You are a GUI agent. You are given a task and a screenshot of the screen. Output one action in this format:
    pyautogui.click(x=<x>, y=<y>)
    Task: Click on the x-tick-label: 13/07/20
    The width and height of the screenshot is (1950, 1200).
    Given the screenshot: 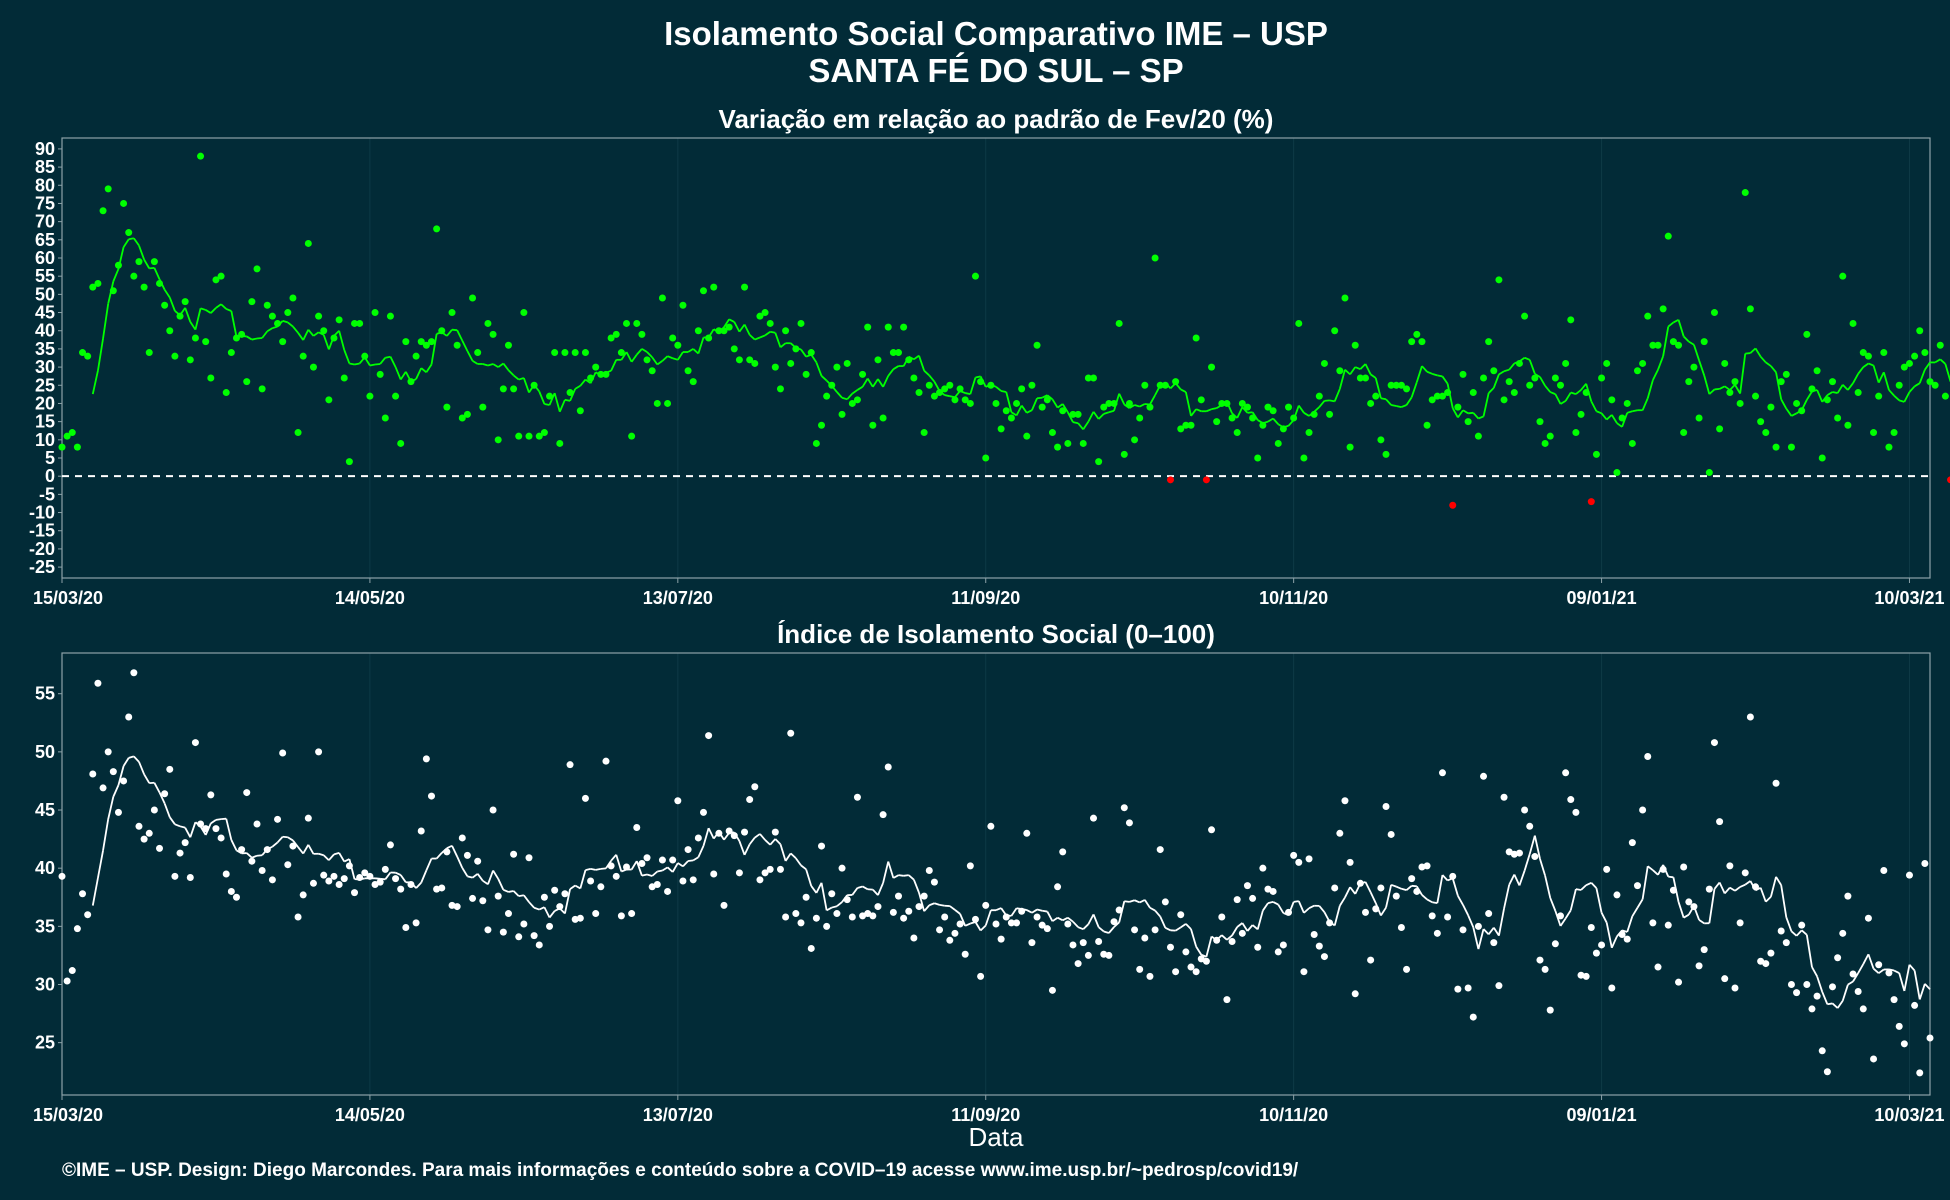 What is the action you would take?
    pyautogui.click(x=678, y=598)
    